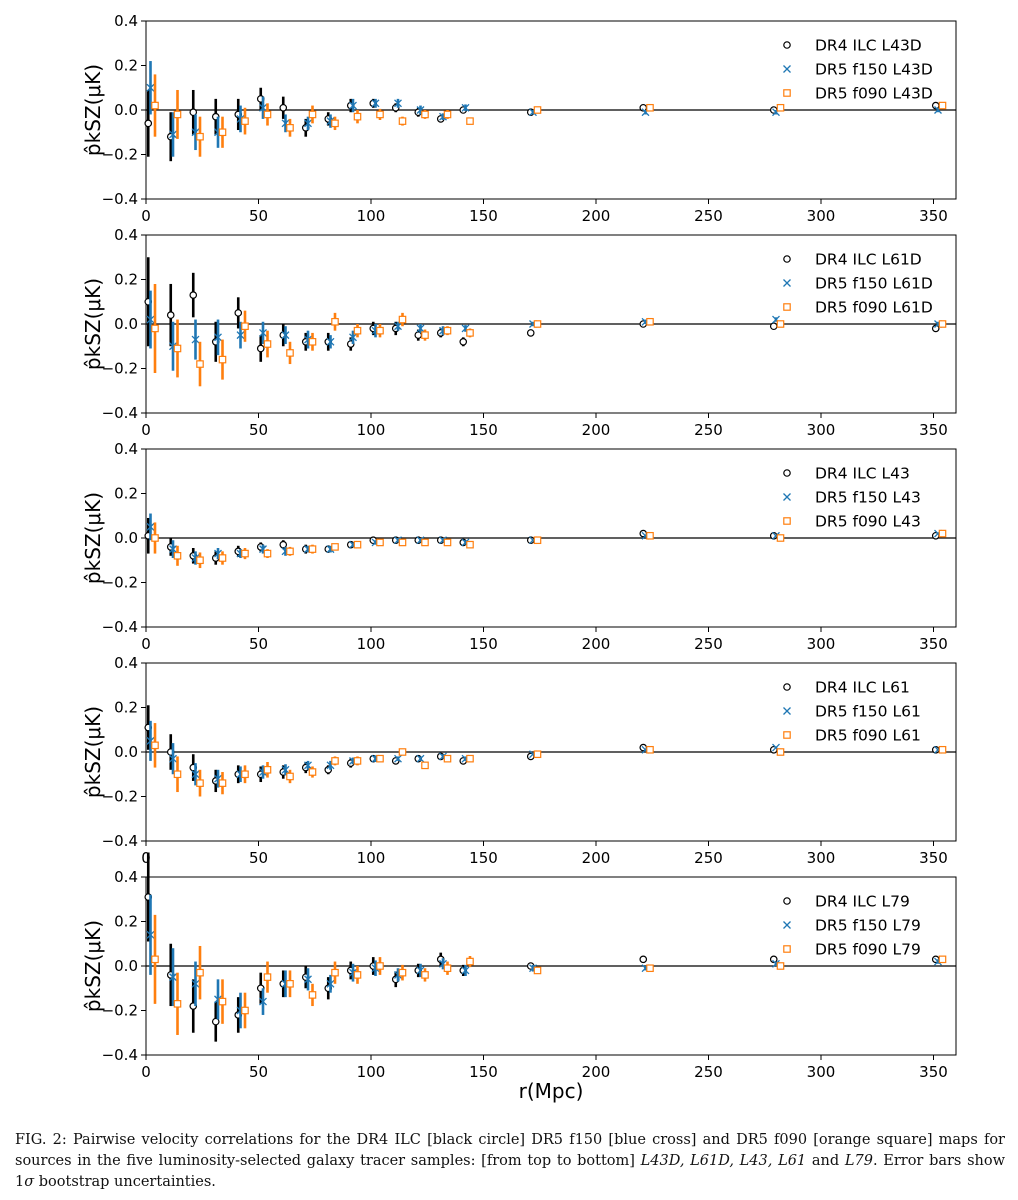 Image resolution: width=1018 pixels, height=1200 pixels. I want to click on series-square, so click(549, 545).